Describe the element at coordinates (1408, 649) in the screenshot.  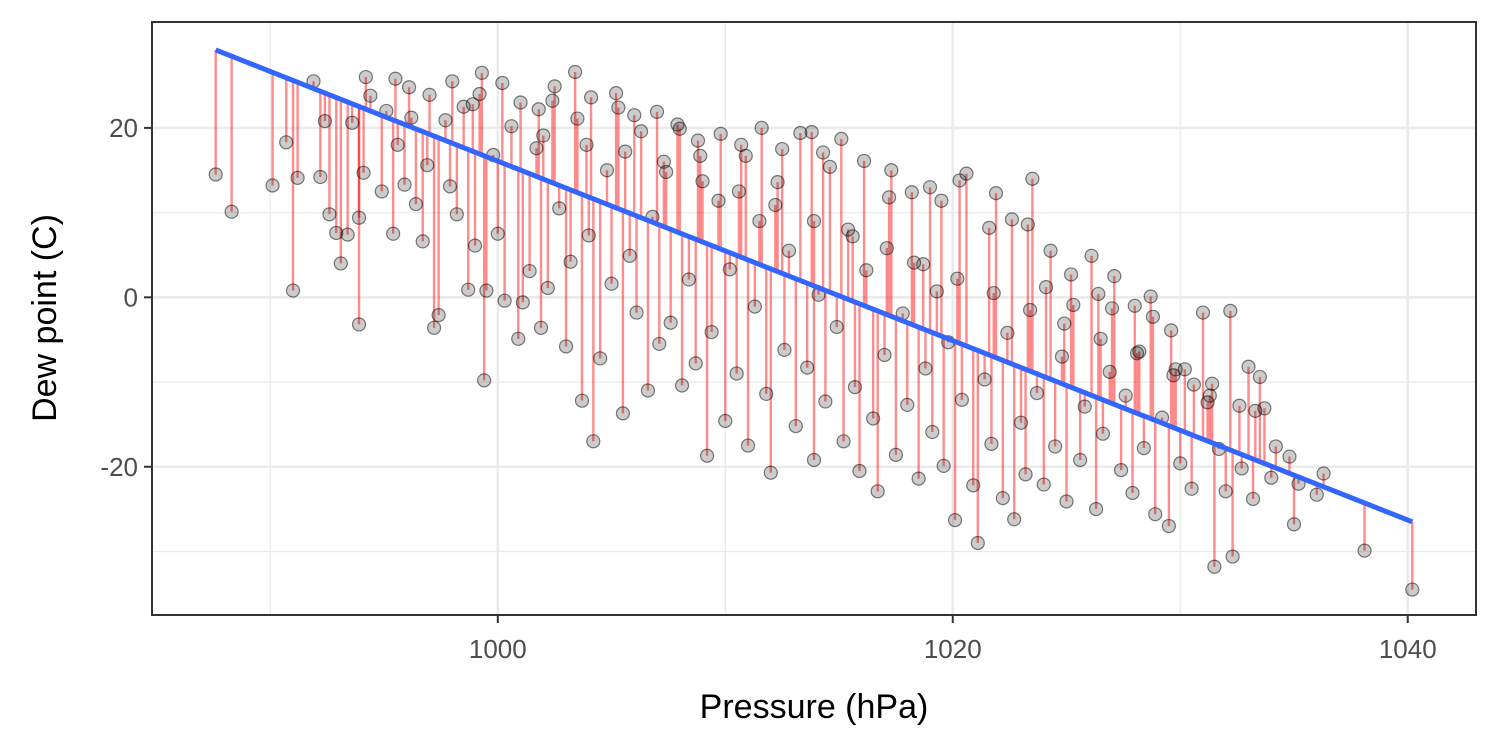
I see `x-tick-label: 1040` at that location.